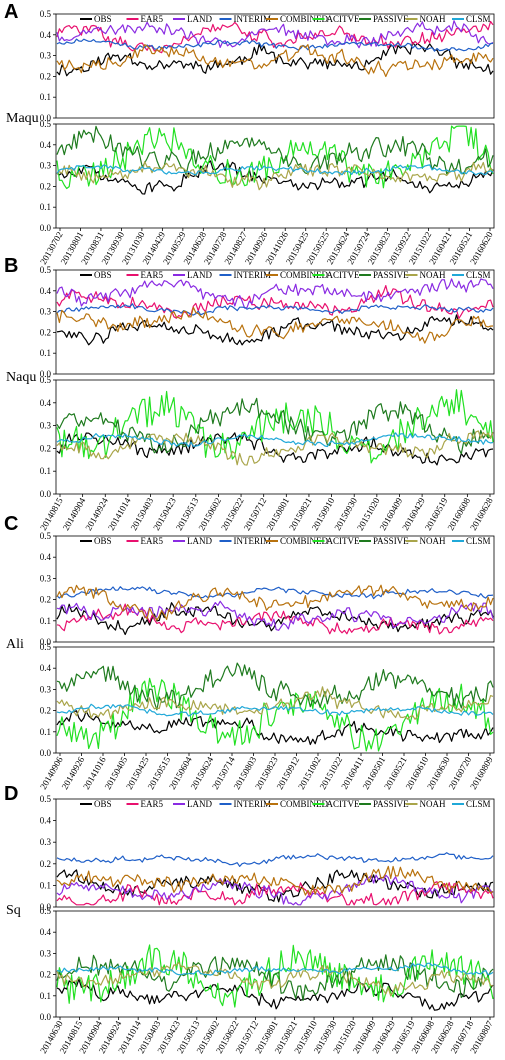 The width and height of the screenshot is (505, 1060). What do you see at coordinates (304, 541) in the screenshot?
I see `legend-label-combined: COMBINED` at bounding box center [304, 541].